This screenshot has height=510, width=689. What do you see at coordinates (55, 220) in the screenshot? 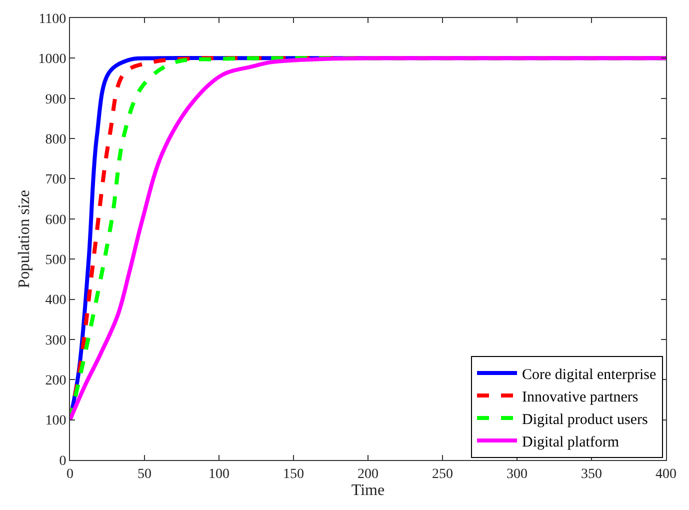
I see `y-tick-label: 600` at bounding box center [55, 220].